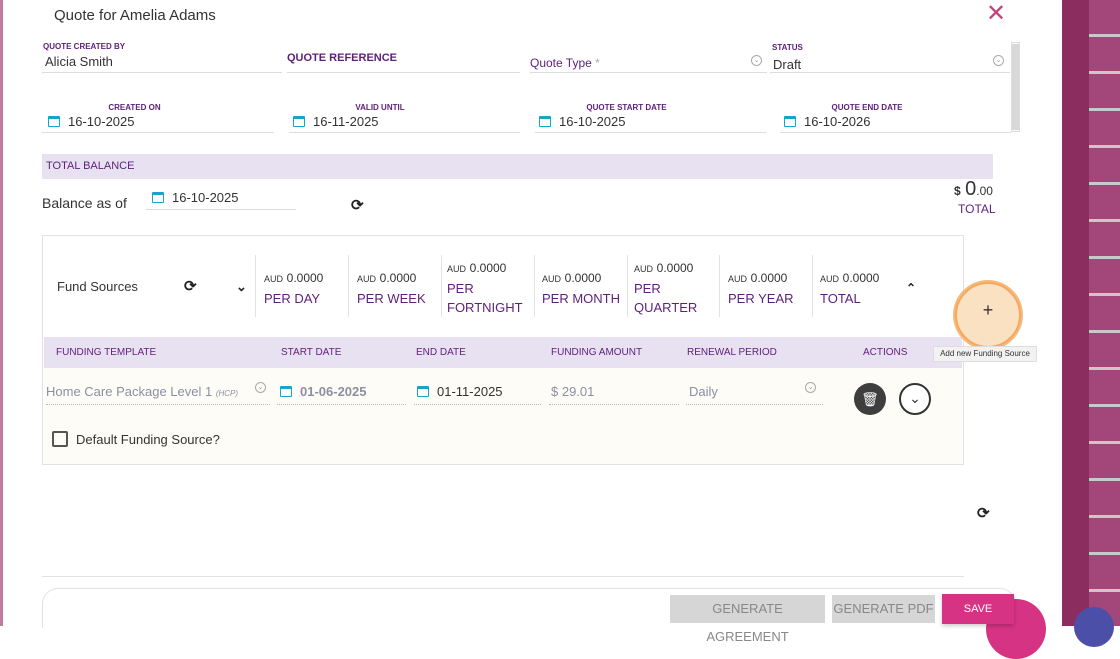 The image size is (1120, 659). I want to click on status-select: STATUS Draft ⌄, so click(890, 56).